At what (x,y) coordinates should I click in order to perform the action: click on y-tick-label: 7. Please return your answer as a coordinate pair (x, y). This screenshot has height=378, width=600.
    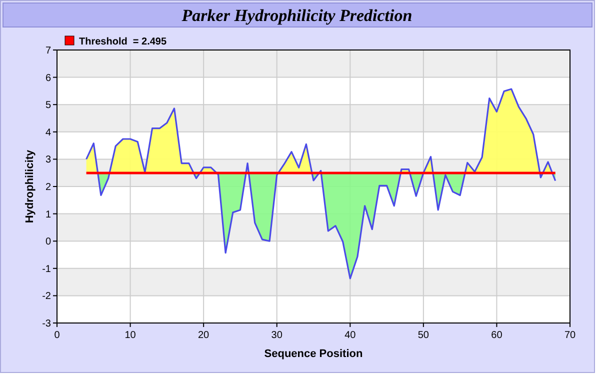
    Looking at the image, I should click on (48, 51).